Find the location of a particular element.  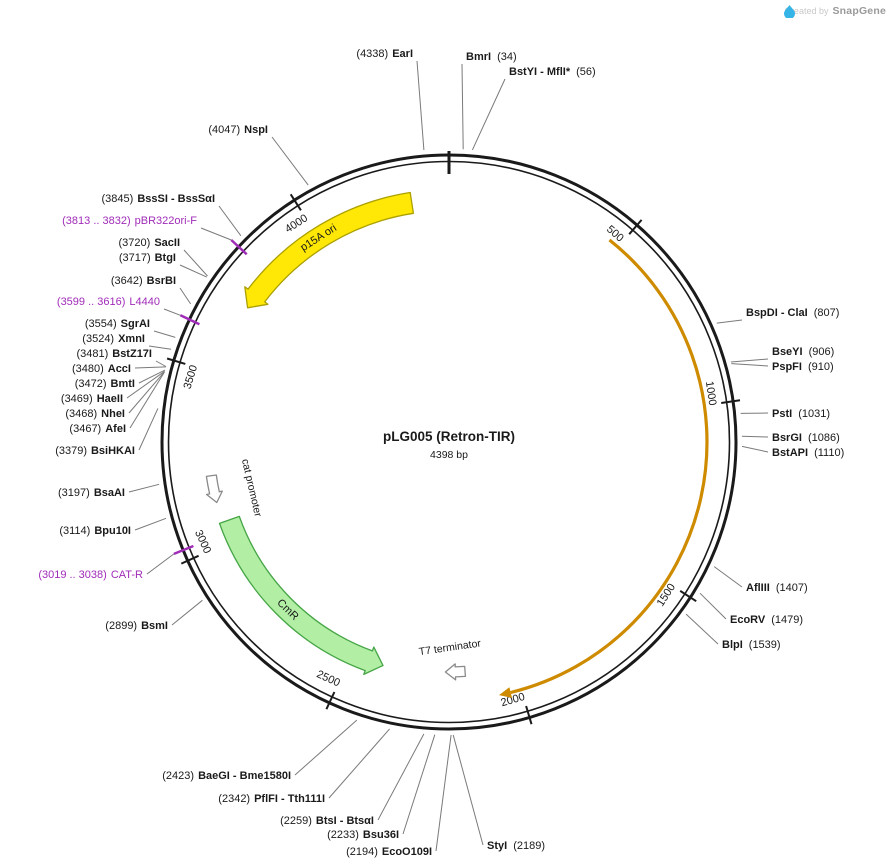

site-xmni: (3524) XmnI is located at coordinates (127, 341).